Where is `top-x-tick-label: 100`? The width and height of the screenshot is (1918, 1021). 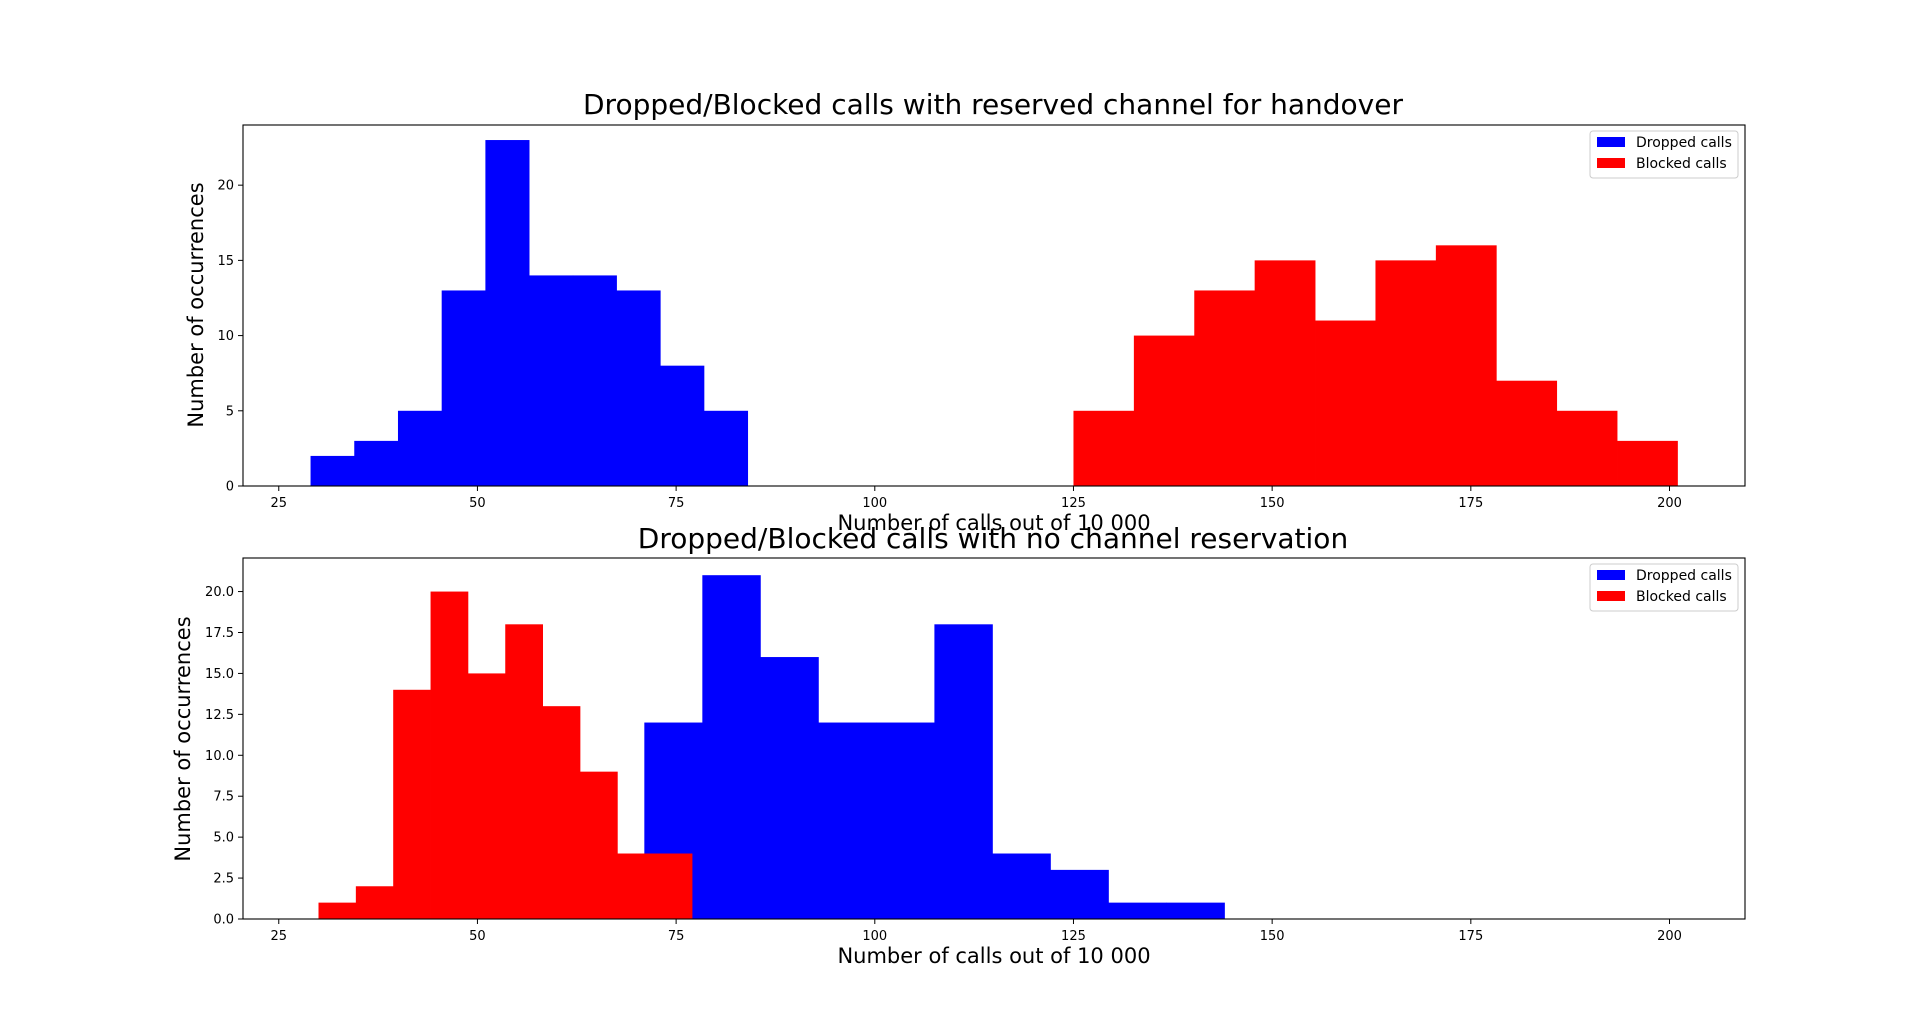
top-x-tick-label: 100 is located at coordinates (874, 503).